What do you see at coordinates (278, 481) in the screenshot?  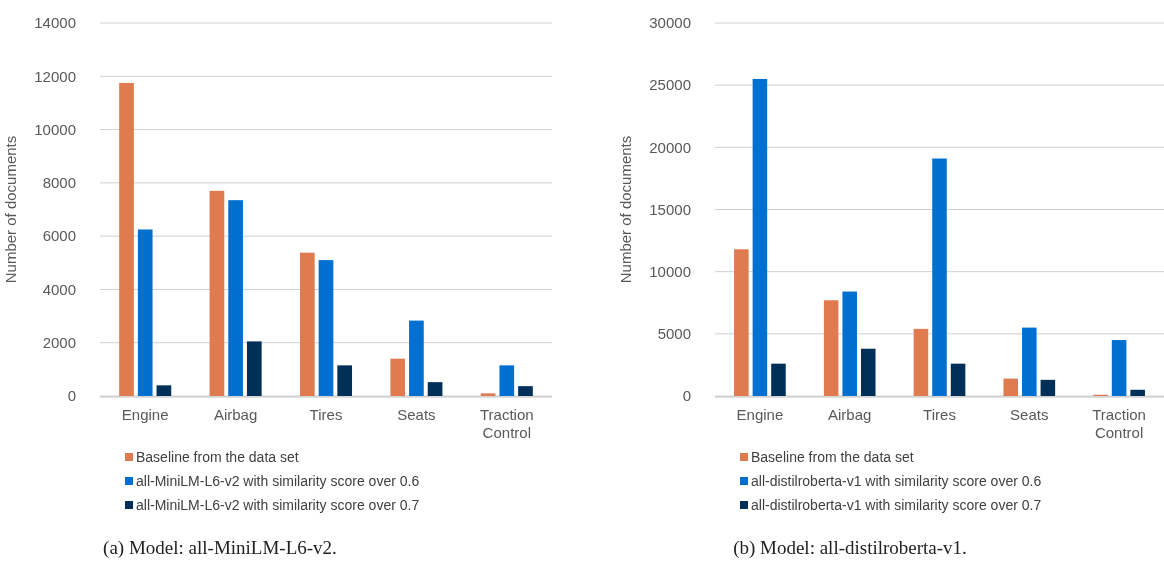 I see `legend-label: all-MiniLM-L6-v2 with similarity score over 0.6` at bounding box center [278, 481].